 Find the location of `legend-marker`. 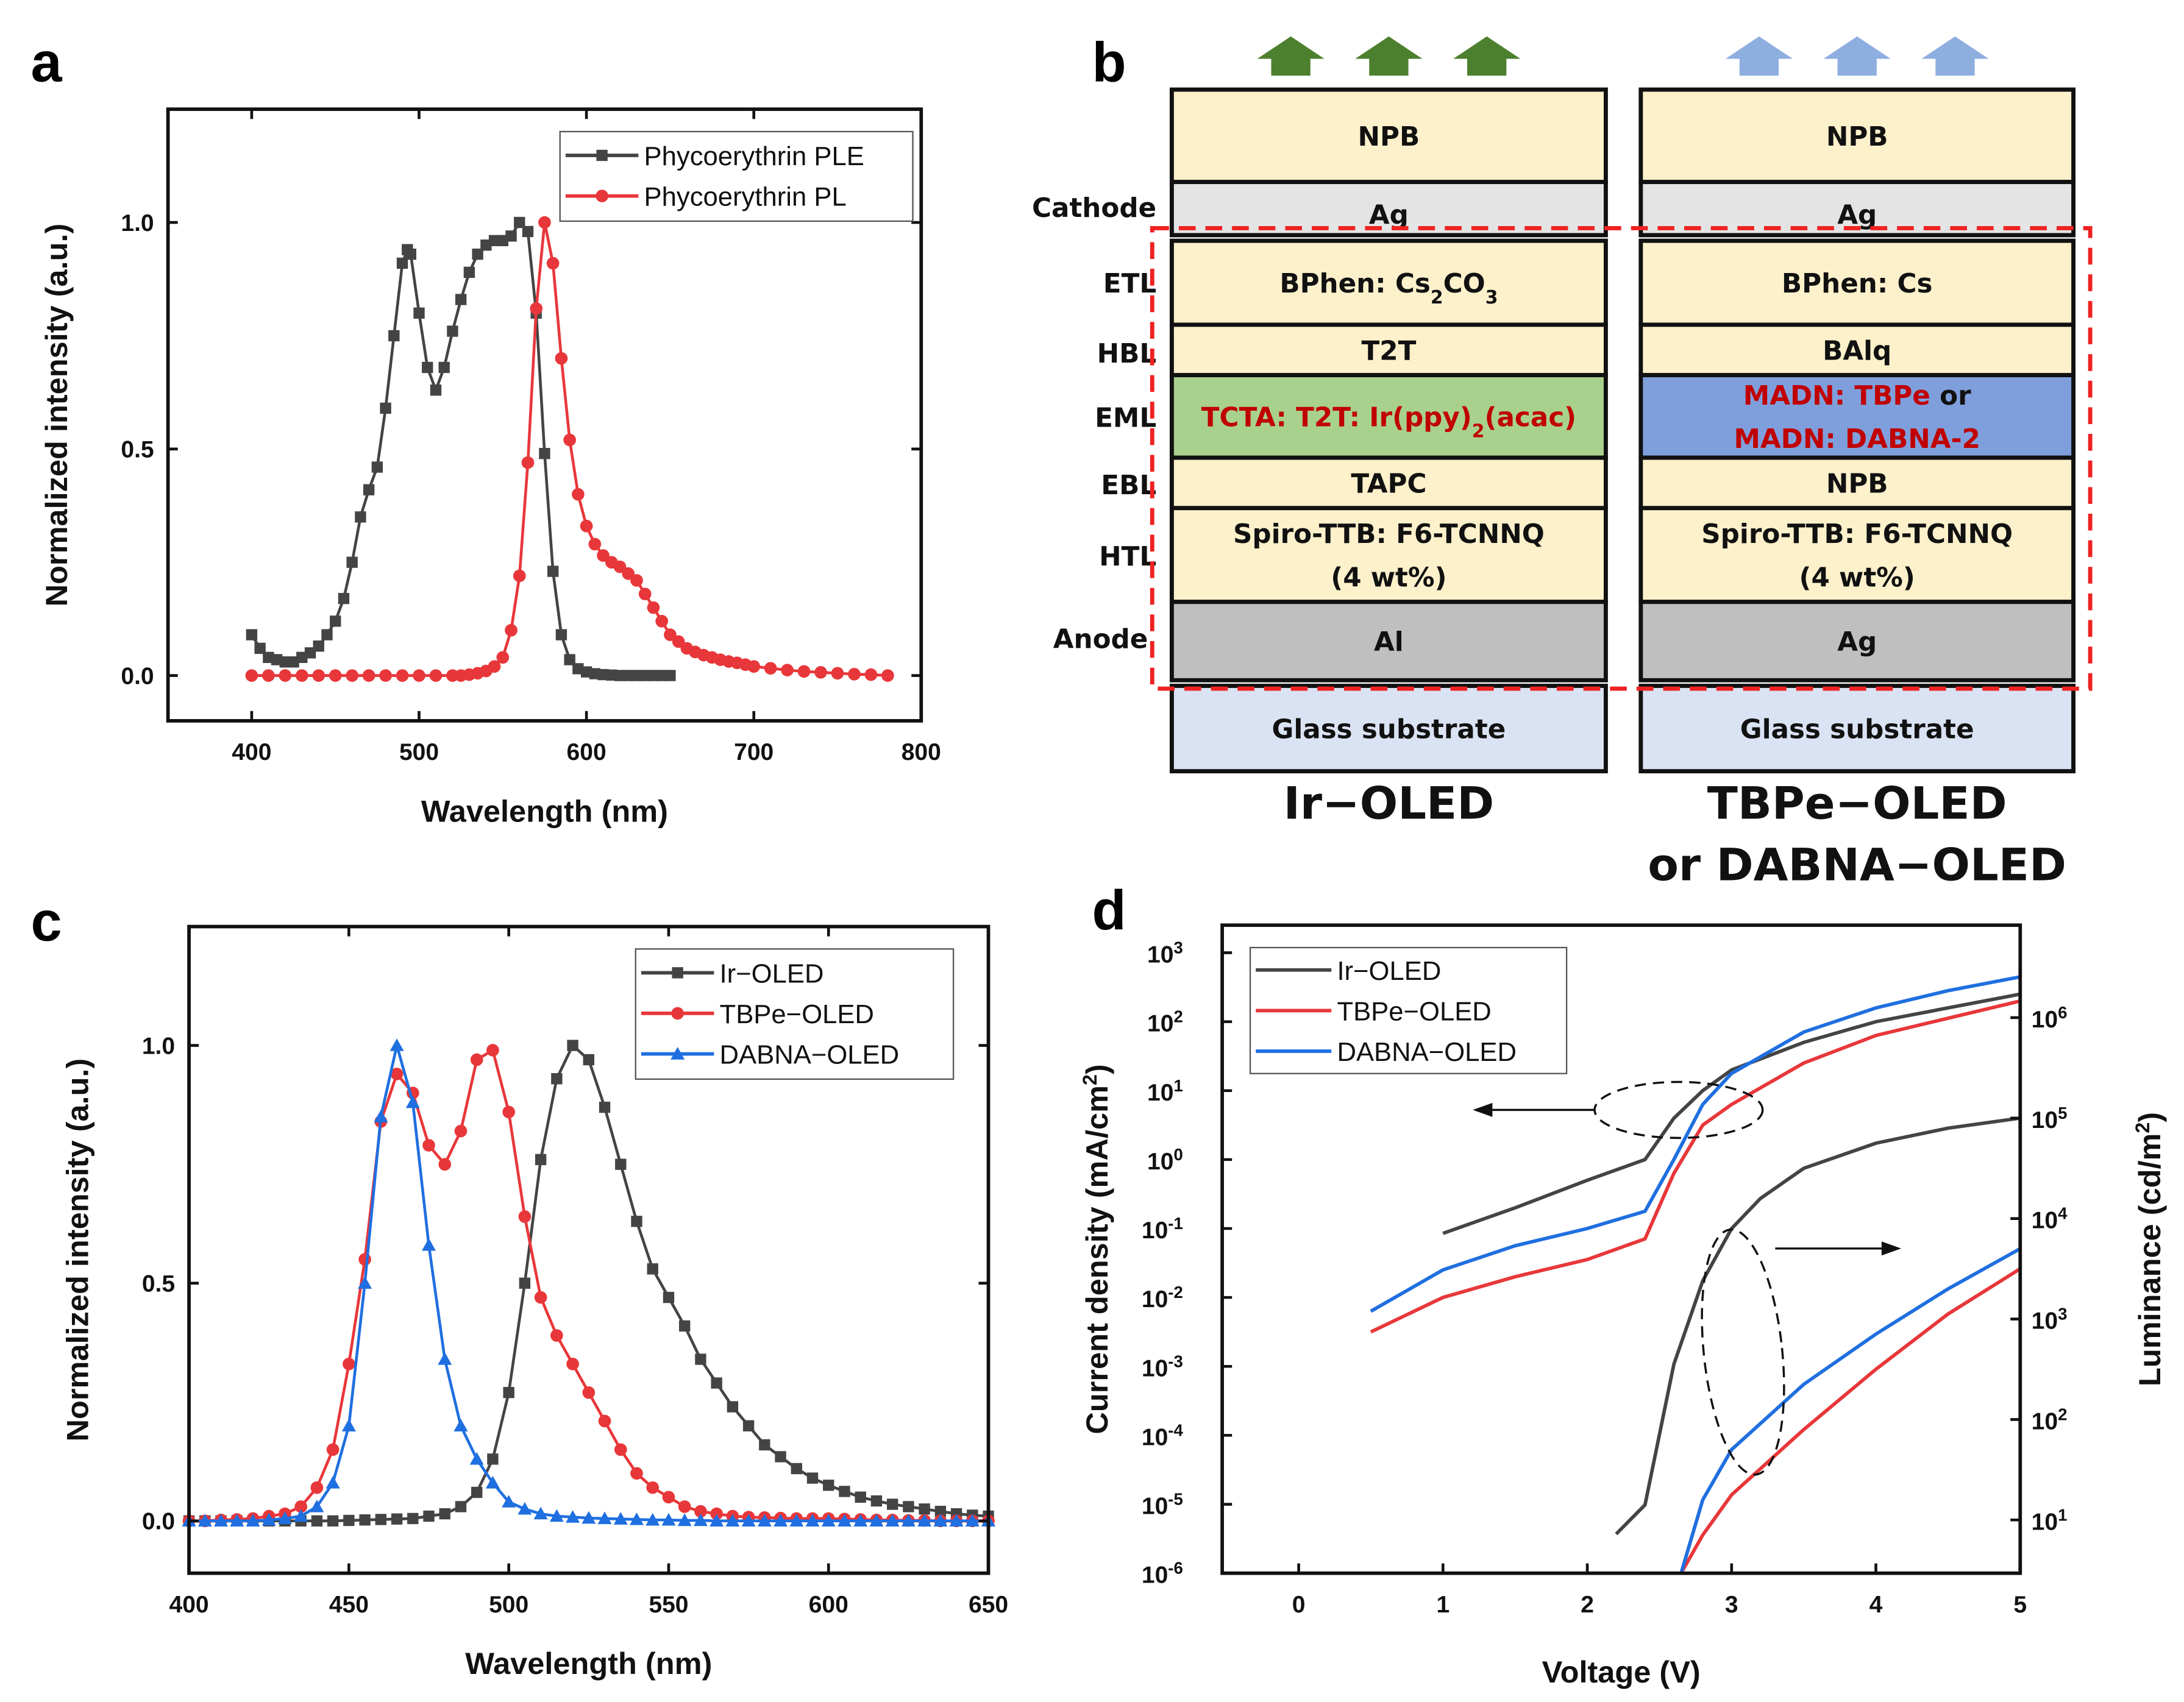

legend-marker is located at coordinates (677, 973).